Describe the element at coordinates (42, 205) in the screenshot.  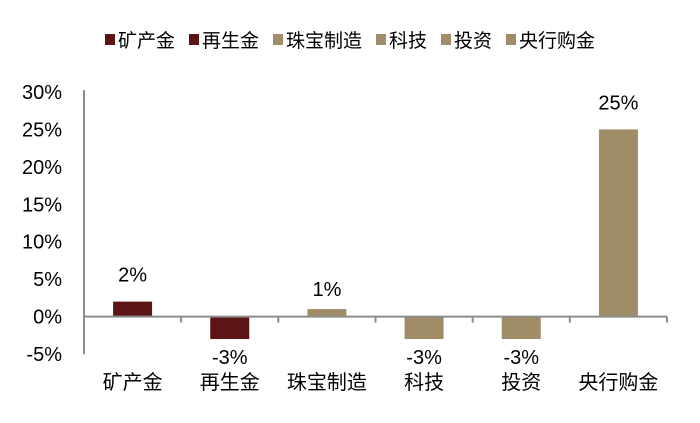
I see `y-tick-label: 15%` at that location.